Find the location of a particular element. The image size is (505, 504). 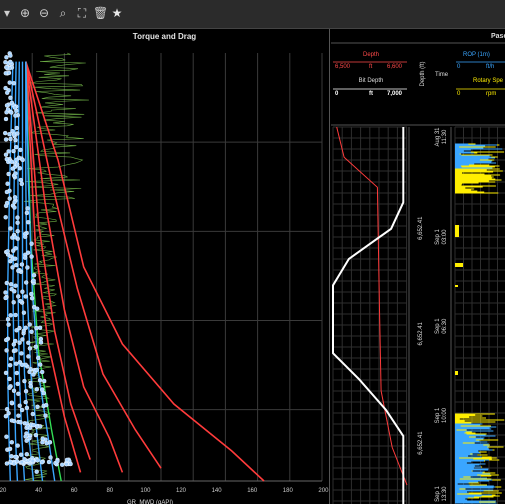

depth-axis-label: Depth (ft) is located at coordinates (423, 73).